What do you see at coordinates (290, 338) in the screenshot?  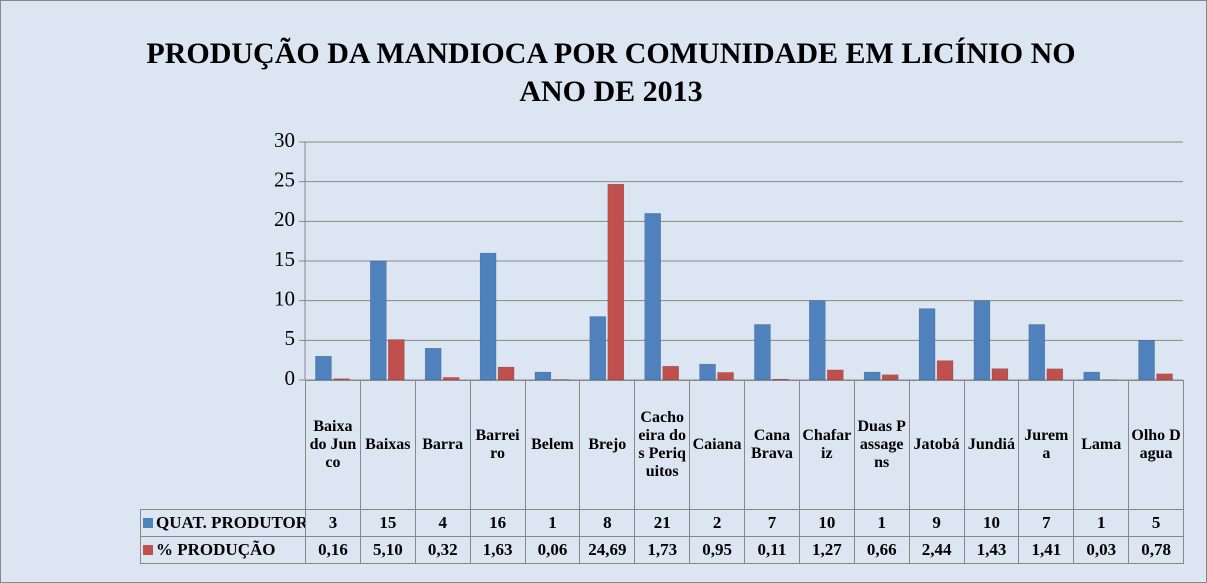 I see `y-tick-label: 5` at bounding box center [290, 338].